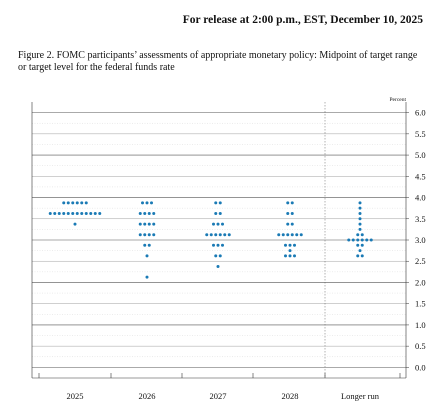  What do you see at coordinates (420, 304) in the screenshot?
I see `y-tick-label: 1.5` at bounding box center [420, 304].